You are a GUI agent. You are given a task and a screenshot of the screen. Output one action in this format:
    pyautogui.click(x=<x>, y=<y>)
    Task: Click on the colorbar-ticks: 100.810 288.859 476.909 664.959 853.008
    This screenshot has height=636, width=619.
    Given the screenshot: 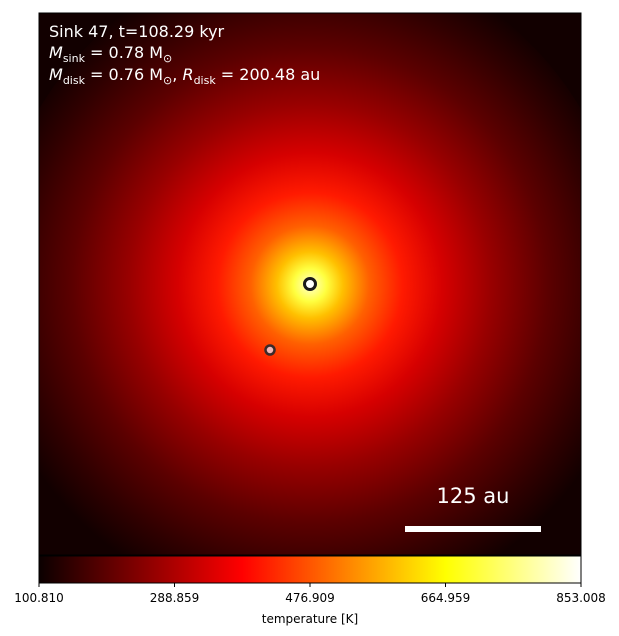 What is the action you would take?
    pyautogui.click(x=310, y=594)
    